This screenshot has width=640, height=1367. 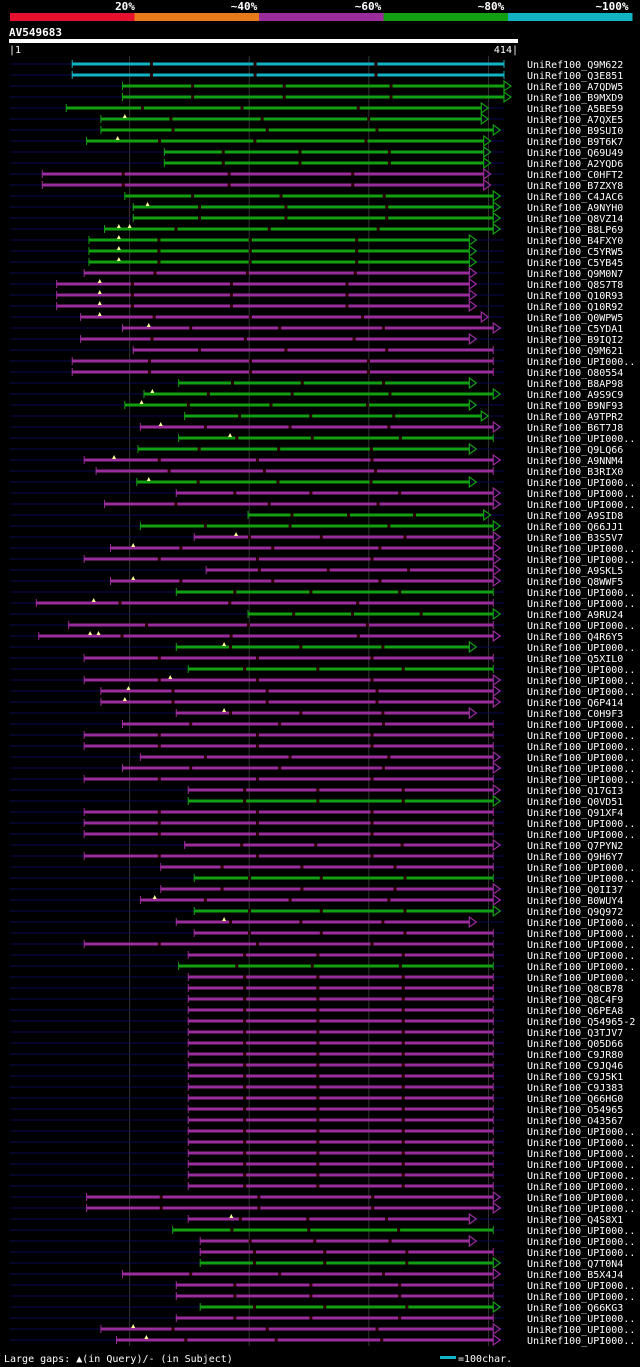 What do you see at coordinates (316, 141) in the screenshot?
I see `hit-row: UniRef100_B9T6K7` at bounding box center [316, 141].